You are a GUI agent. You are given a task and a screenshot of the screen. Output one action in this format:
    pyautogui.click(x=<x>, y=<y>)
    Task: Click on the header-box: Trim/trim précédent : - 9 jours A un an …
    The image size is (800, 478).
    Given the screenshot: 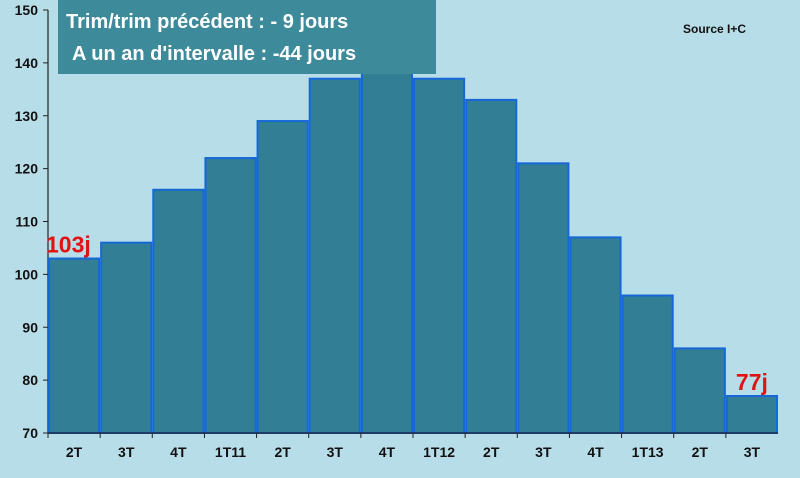 What is the action you would take?
    pyautogui.click(x=247, y=37)
    